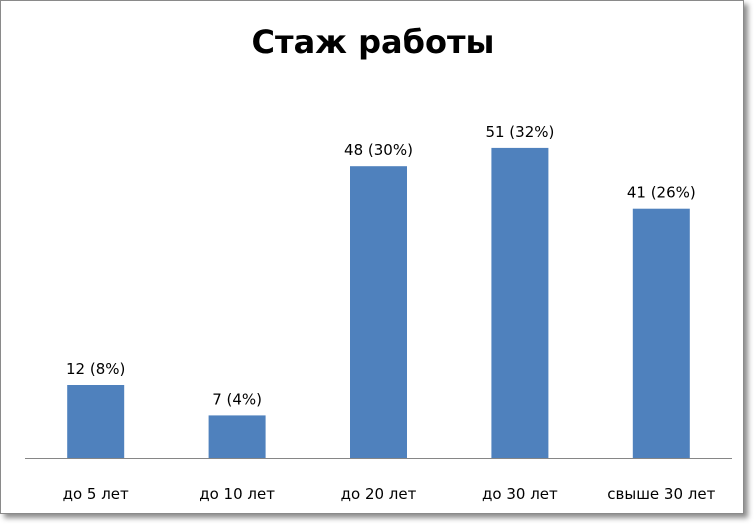  What do you see at coordinates (520, 494) in the screenshot?
I see `x-tick-label-3: до 30 лет` at bounding box center [520, 494].